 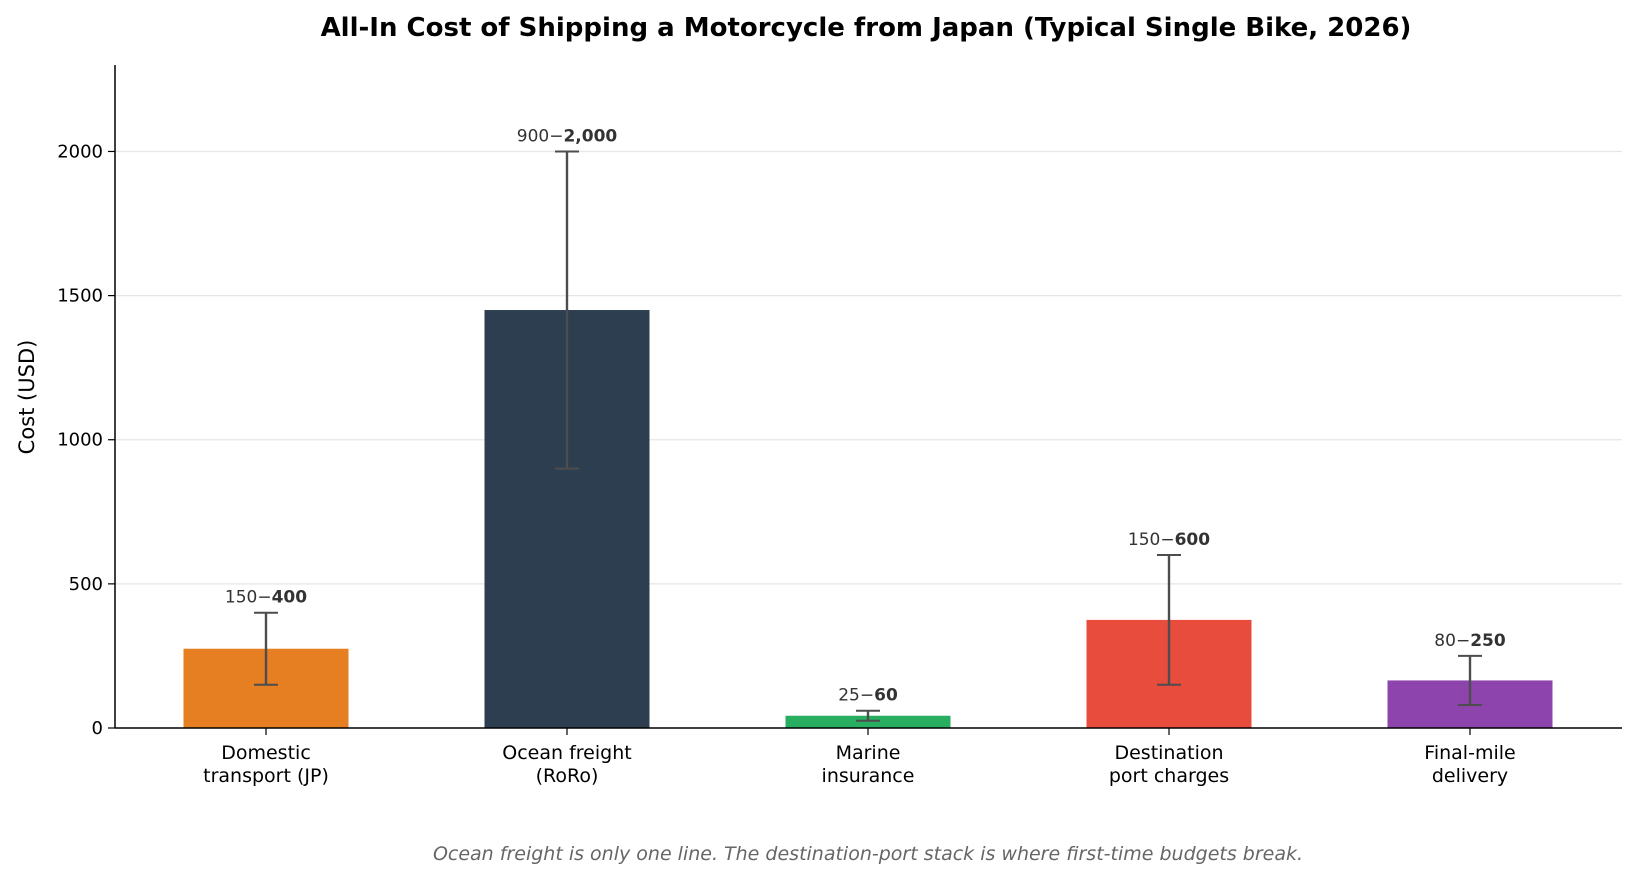 I want to click on range-label-1: 900−2,000, so click(x=567, y=136).